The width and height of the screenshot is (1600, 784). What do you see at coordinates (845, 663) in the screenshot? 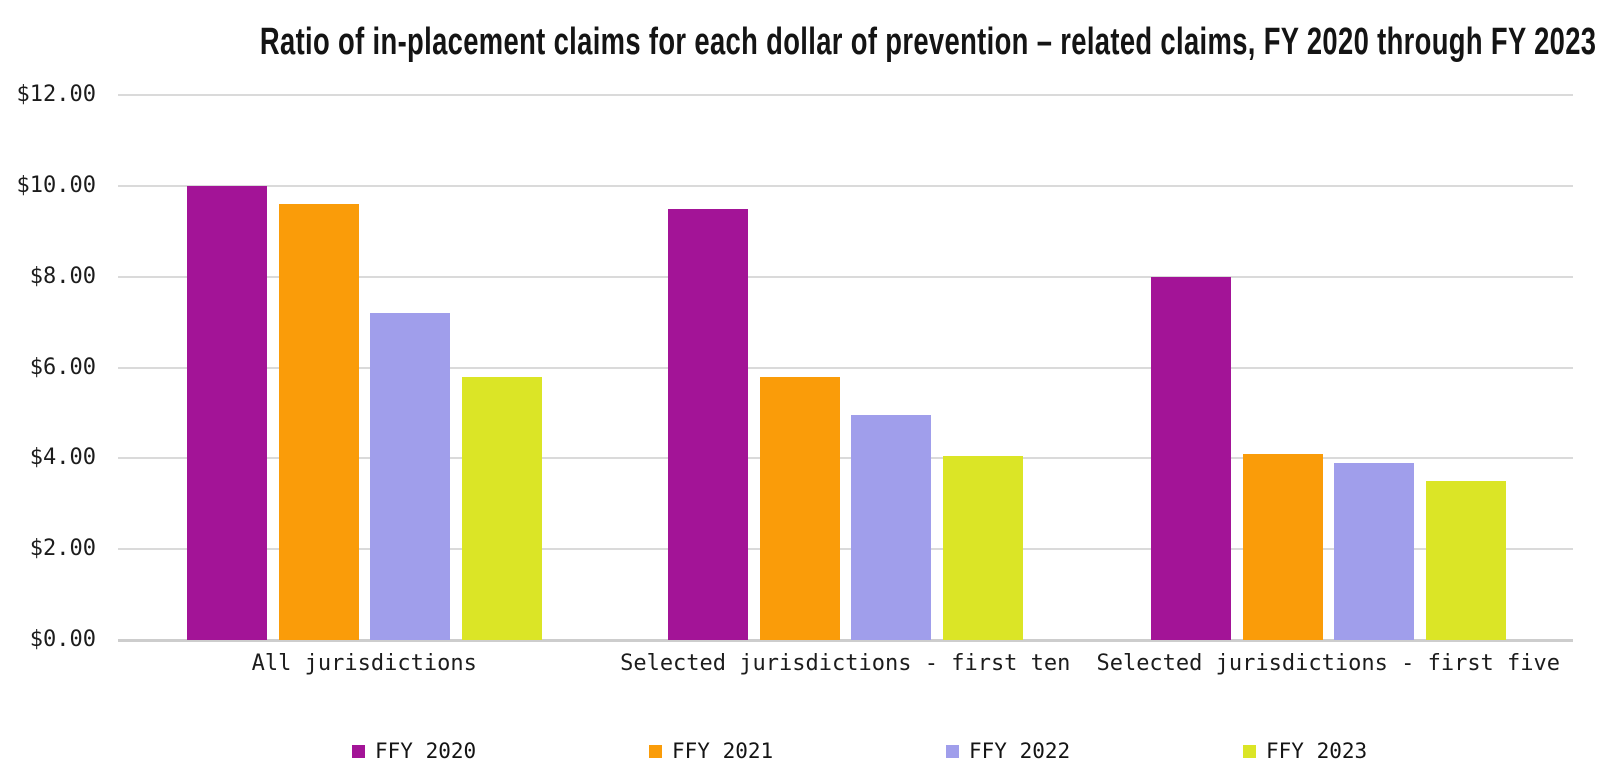
I see `x-axis-label-selected-jurisdictions-first-ten: Selected jurisdictions - first ten` at bounding box center [845, 663].